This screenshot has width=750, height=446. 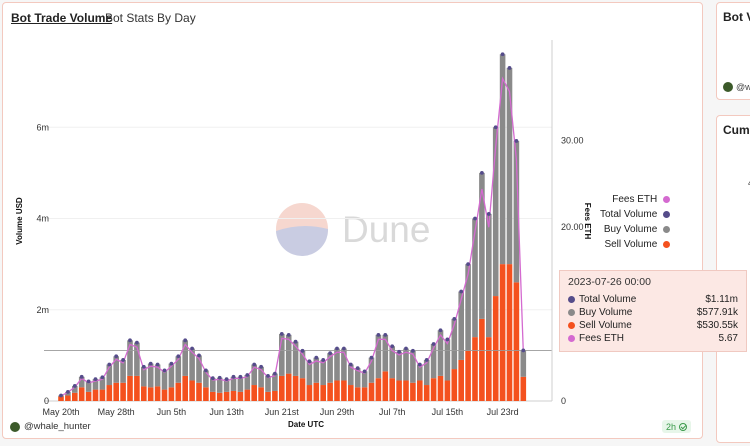 What do you see at coordinates (635, 199) in the screenshot?
I see `legend-item-fees-eth: Fees ETH` at bounding box center [635, 199].